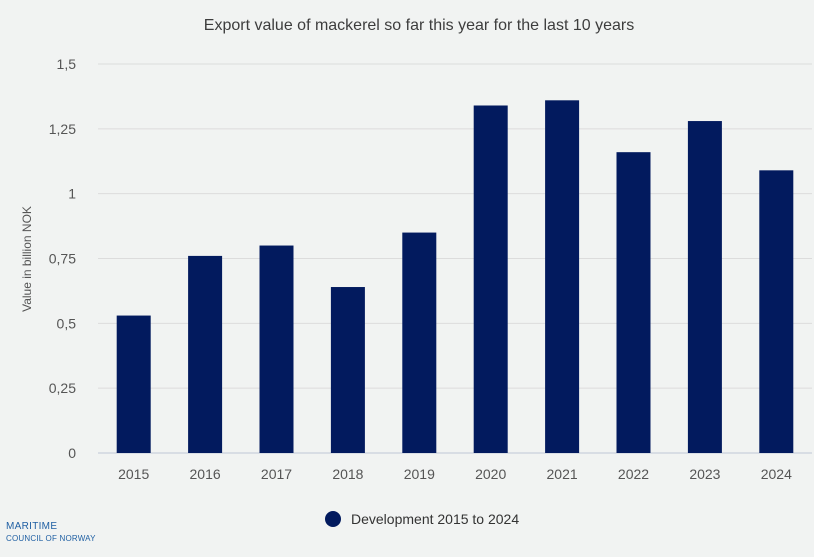  What do you see at coordinates (133, 474) in the screenshot?
I see `x-tick-label: 2015` at bounding box center [133, 474].